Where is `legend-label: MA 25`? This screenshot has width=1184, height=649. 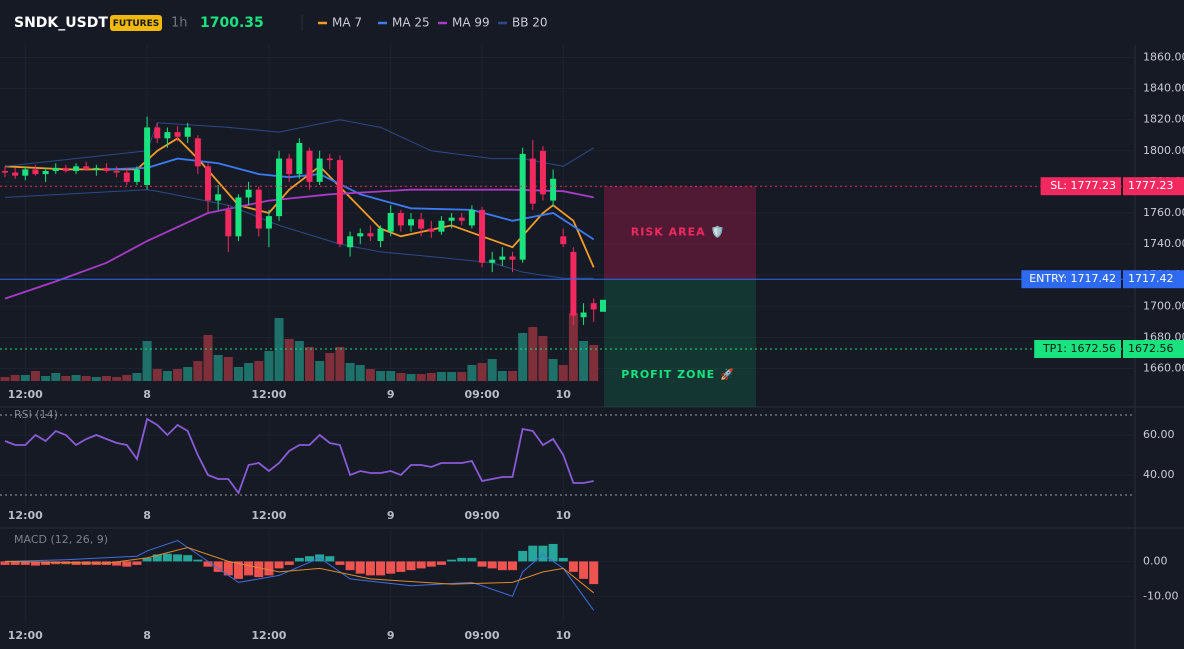 legend-label: MA 25 is located at coordinates (411, 23).